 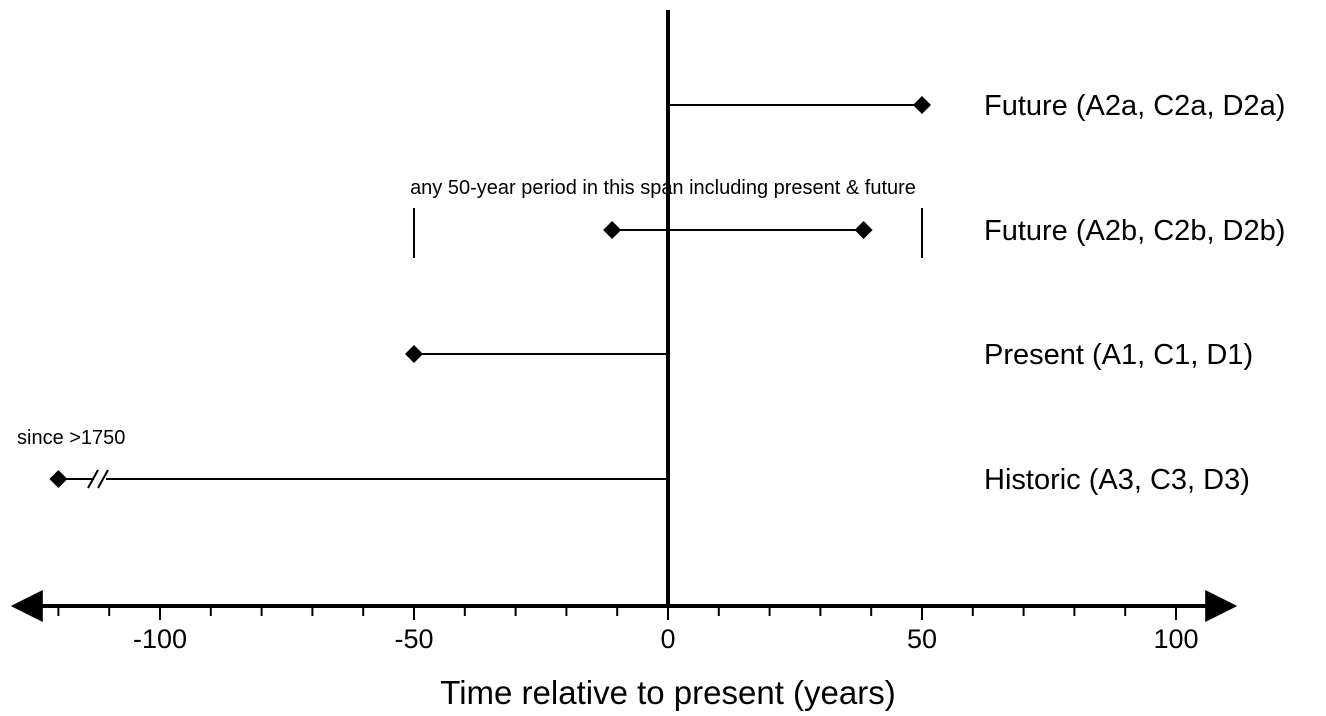 I want to click on row-label: Present (A1, C1, D1), so click(x=1118, y=355).